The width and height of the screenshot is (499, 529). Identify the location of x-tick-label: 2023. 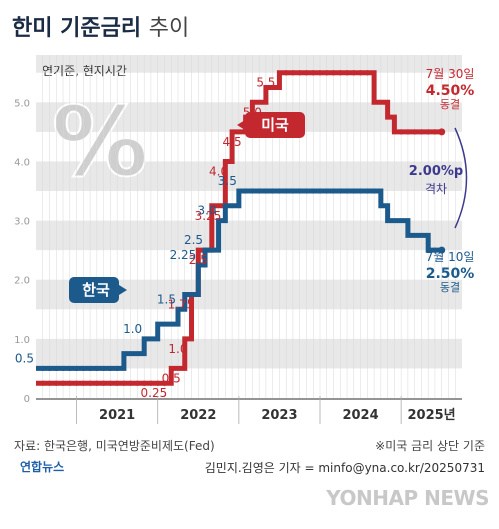
(279, 415).